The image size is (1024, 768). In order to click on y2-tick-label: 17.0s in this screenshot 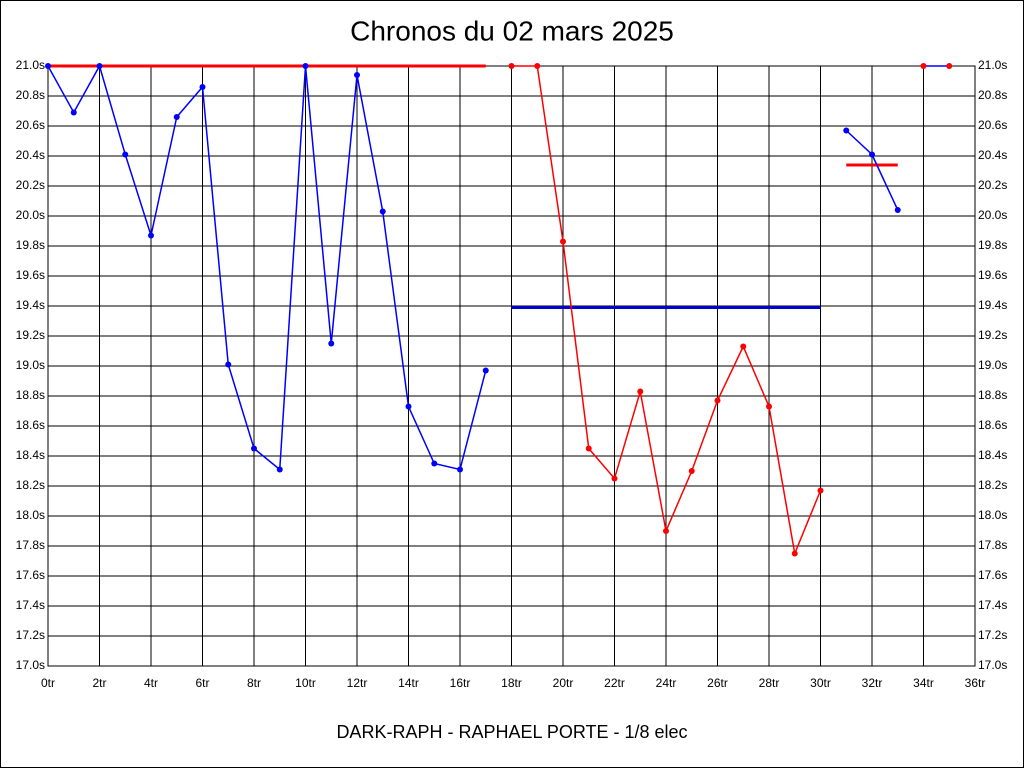, I will do `click(992, 665)`.